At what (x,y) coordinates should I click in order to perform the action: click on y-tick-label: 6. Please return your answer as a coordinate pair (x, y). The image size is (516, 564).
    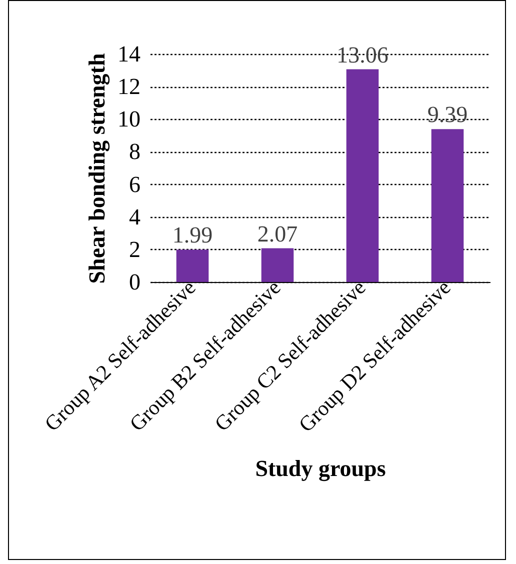
    Looking at the image, I should click on (134, 184).